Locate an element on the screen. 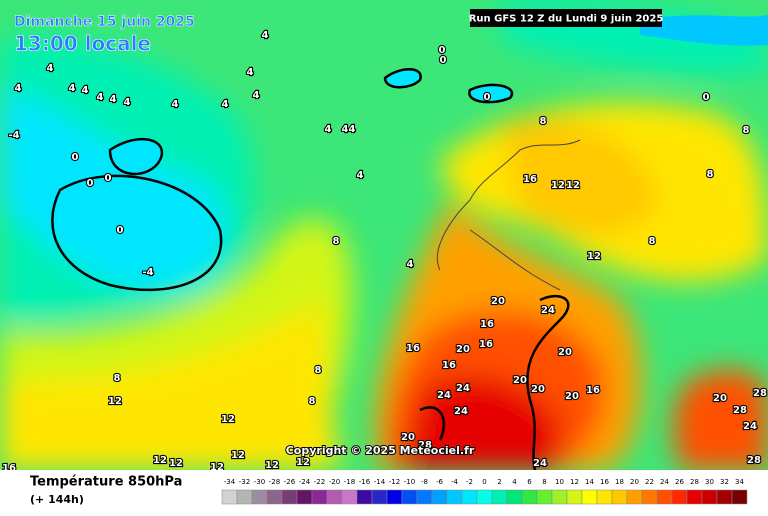 This screenshot has height=516, width=768. legend-tick-label: -8 is located at coordinates (424, 482).